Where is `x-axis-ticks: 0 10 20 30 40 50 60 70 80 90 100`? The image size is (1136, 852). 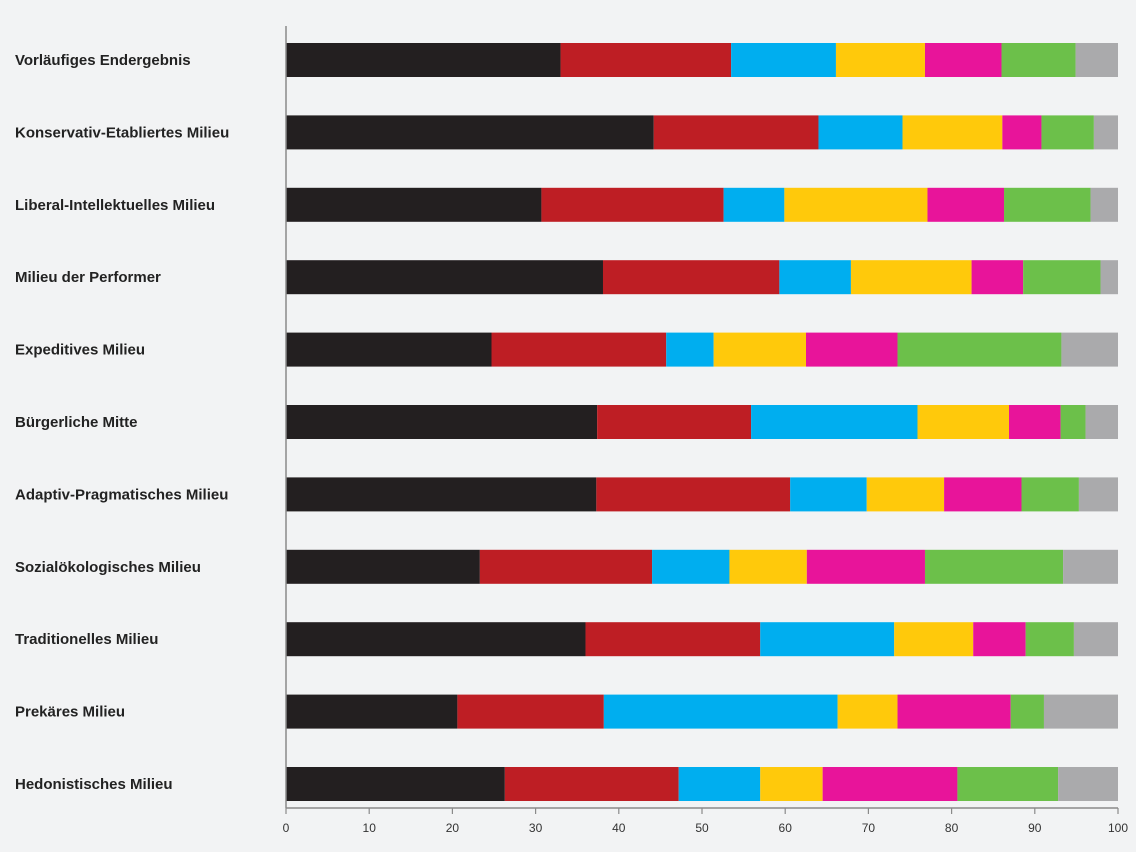
x-axis-ticks: 0 10 20 30 40 50 60 70 80 90 100 is located at coordinates (705, 821).